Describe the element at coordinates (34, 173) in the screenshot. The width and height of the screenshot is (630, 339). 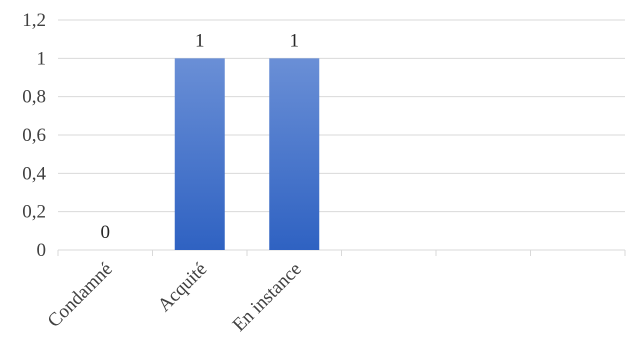
I see `y-tick-label: 0,4` at that location.